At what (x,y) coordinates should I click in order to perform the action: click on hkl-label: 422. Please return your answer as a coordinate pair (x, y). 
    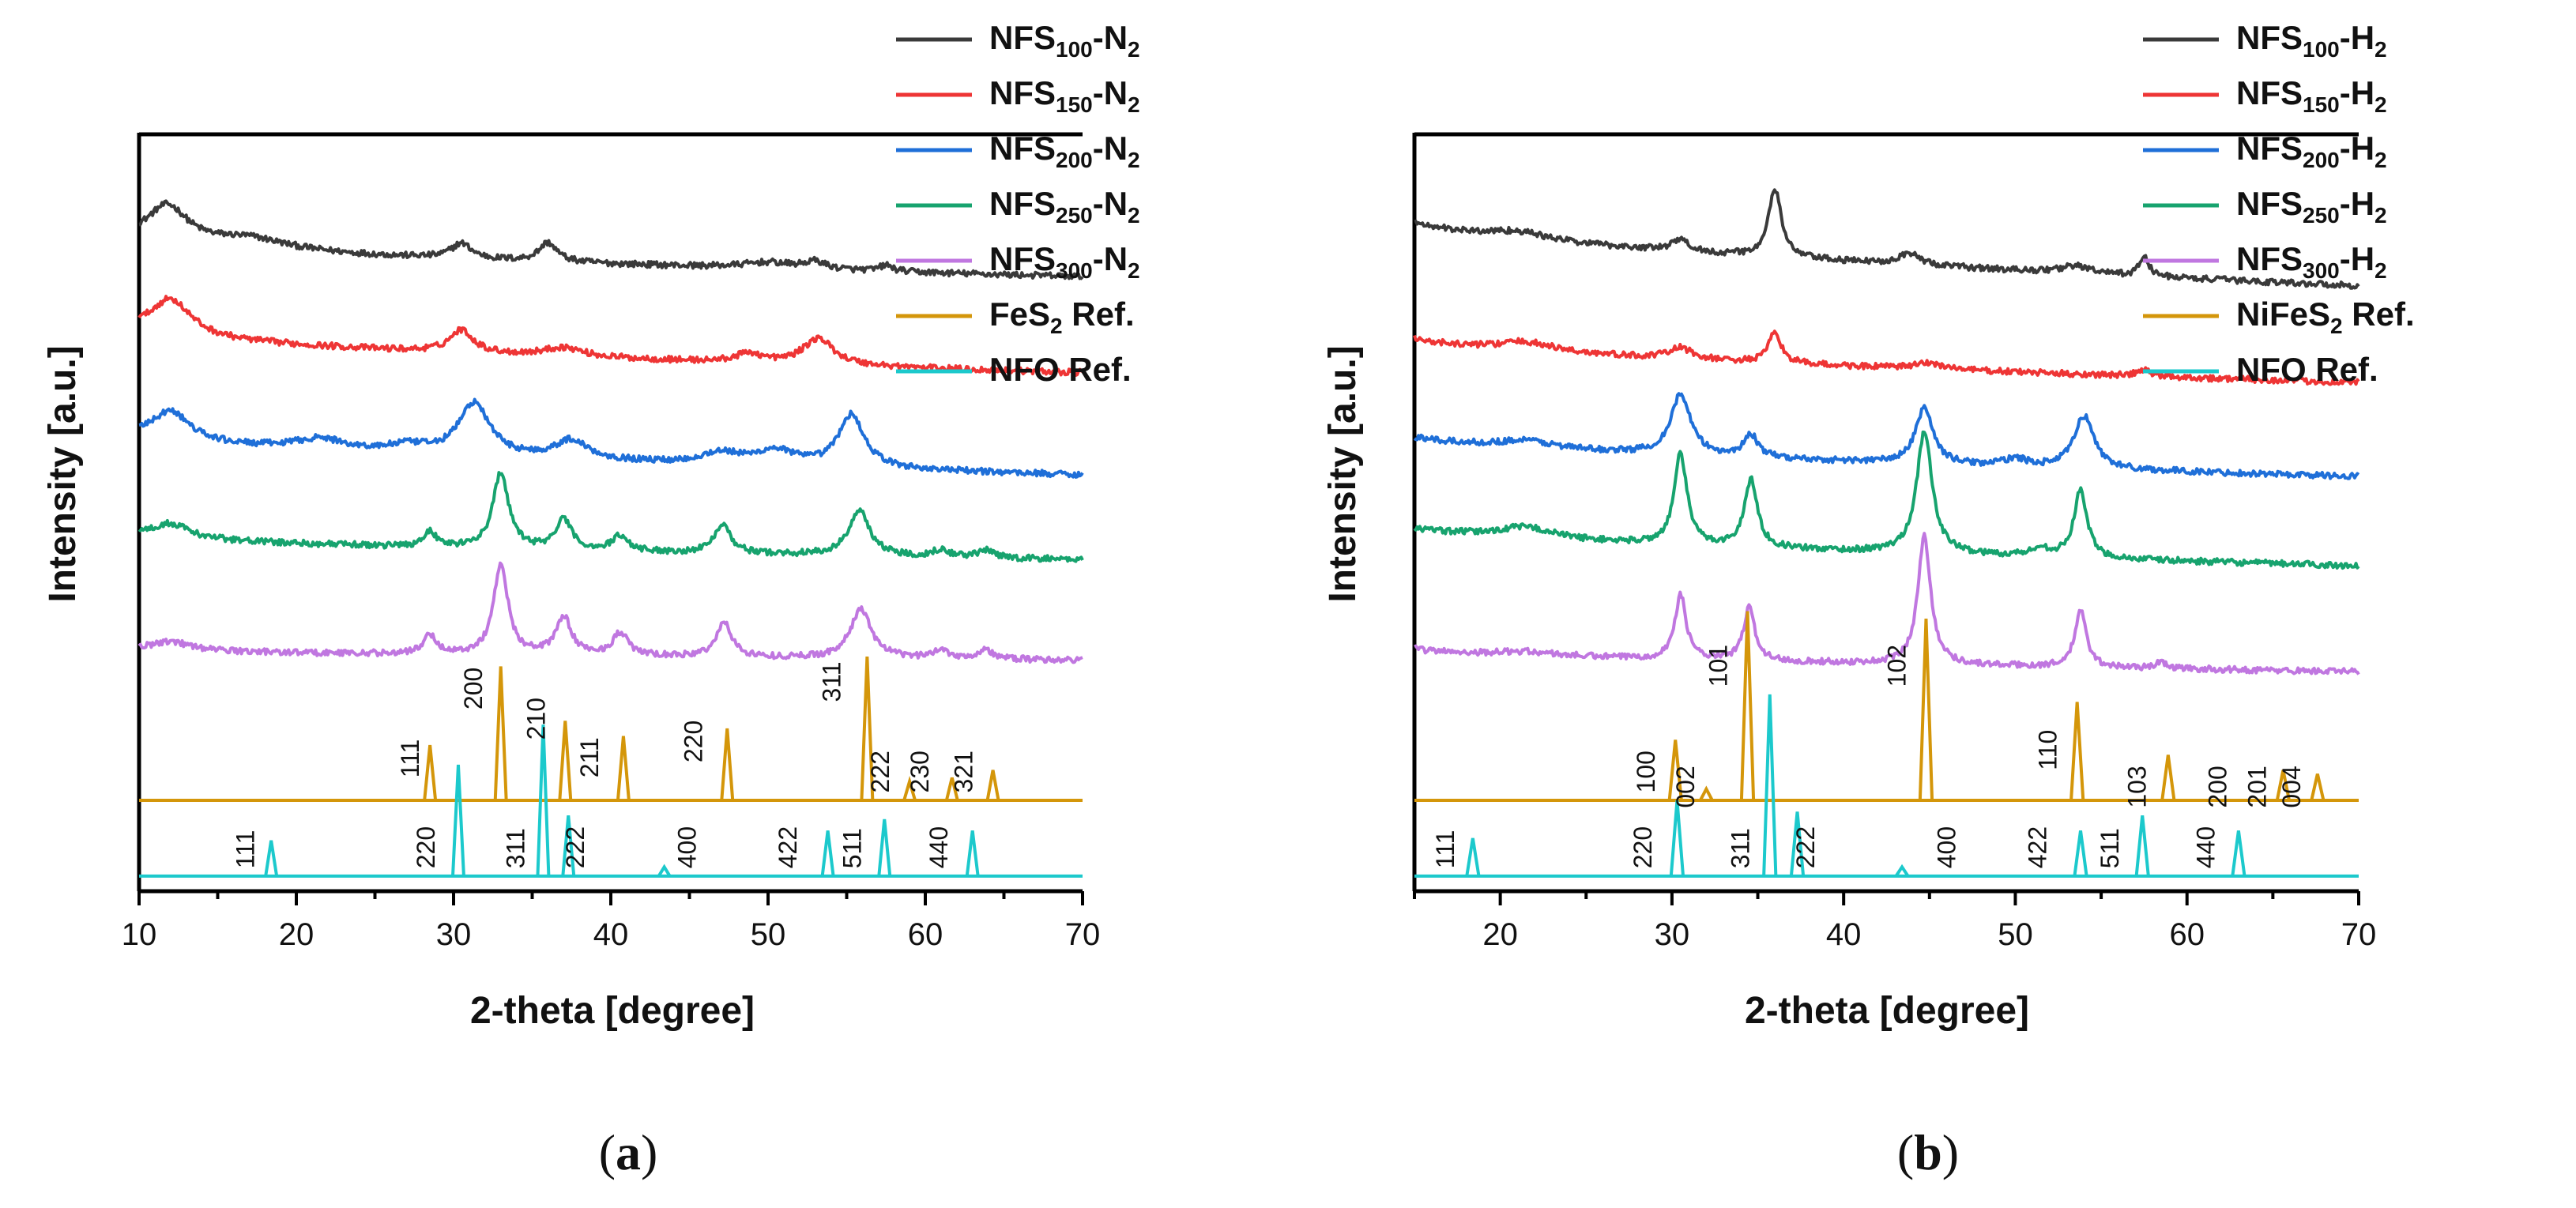
    Looking at the image, I should click on (788, 847).